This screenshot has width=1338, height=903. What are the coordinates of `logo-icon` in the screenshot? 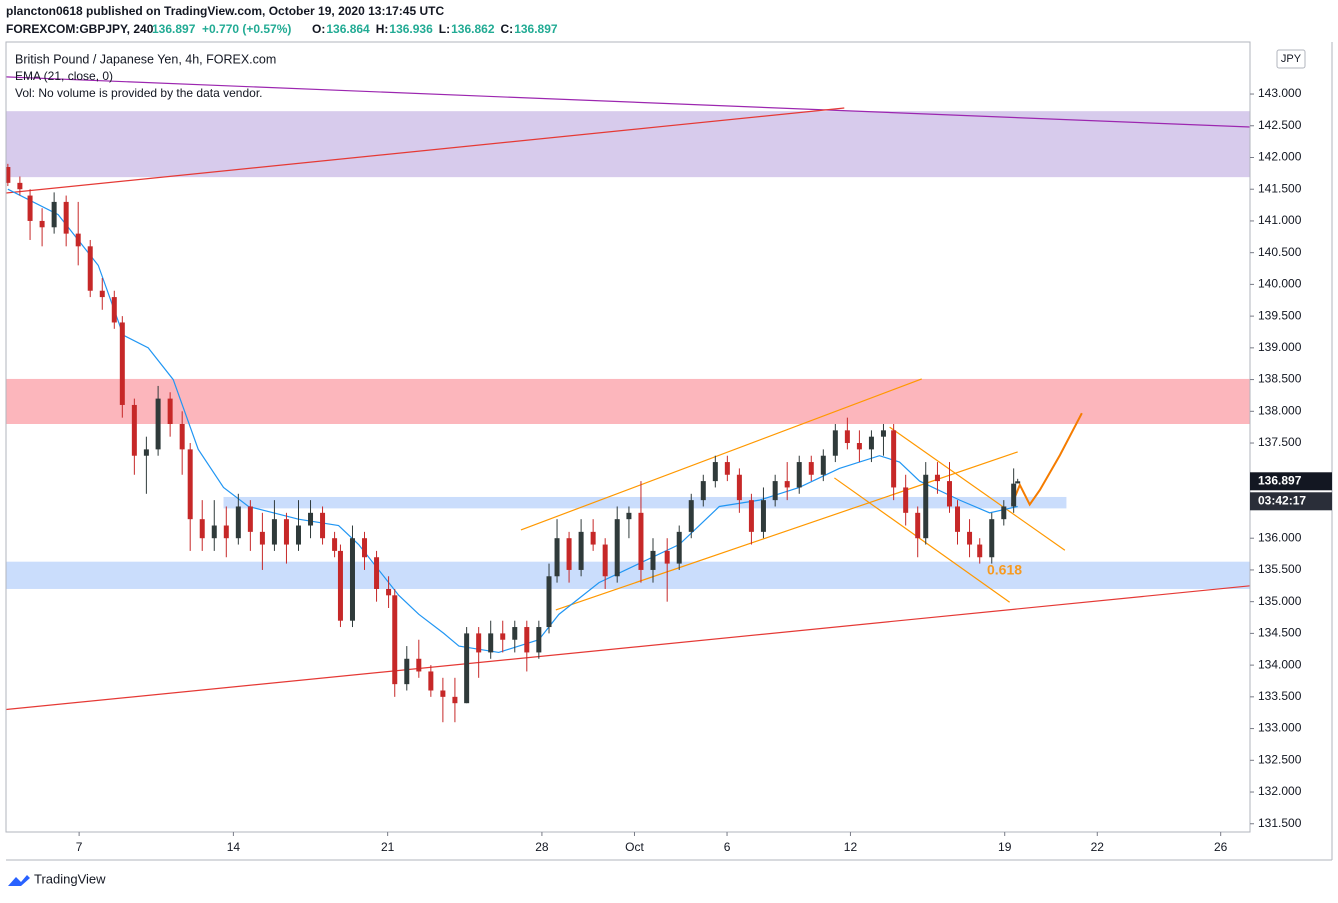 It's located at (19, 880).